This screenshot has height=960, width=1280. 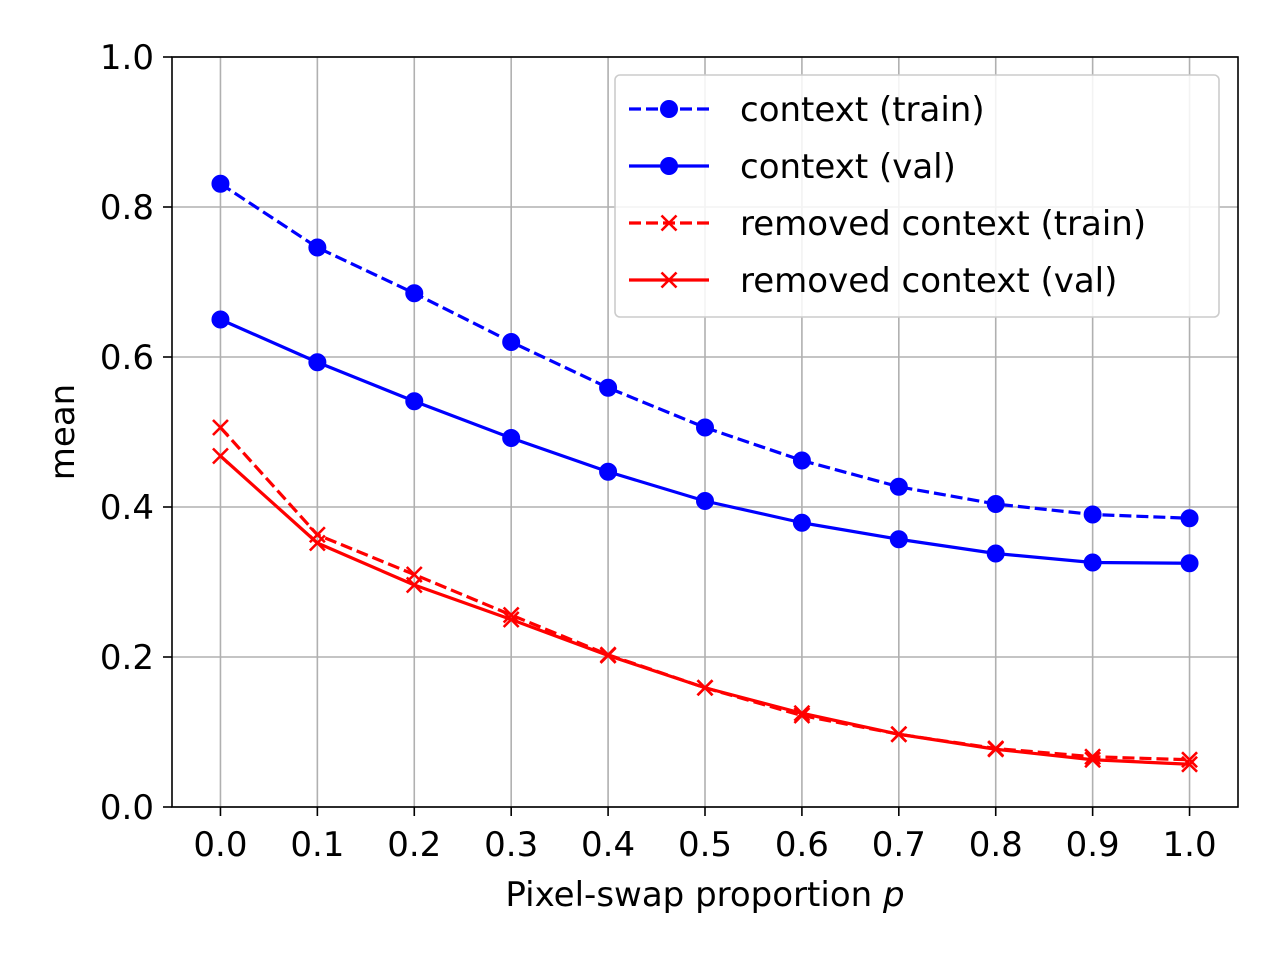 What do you see at coordinates (928, 281) in the screenshot?
I see `legend-label: removed context (val)` at bounding box center [928, 281].